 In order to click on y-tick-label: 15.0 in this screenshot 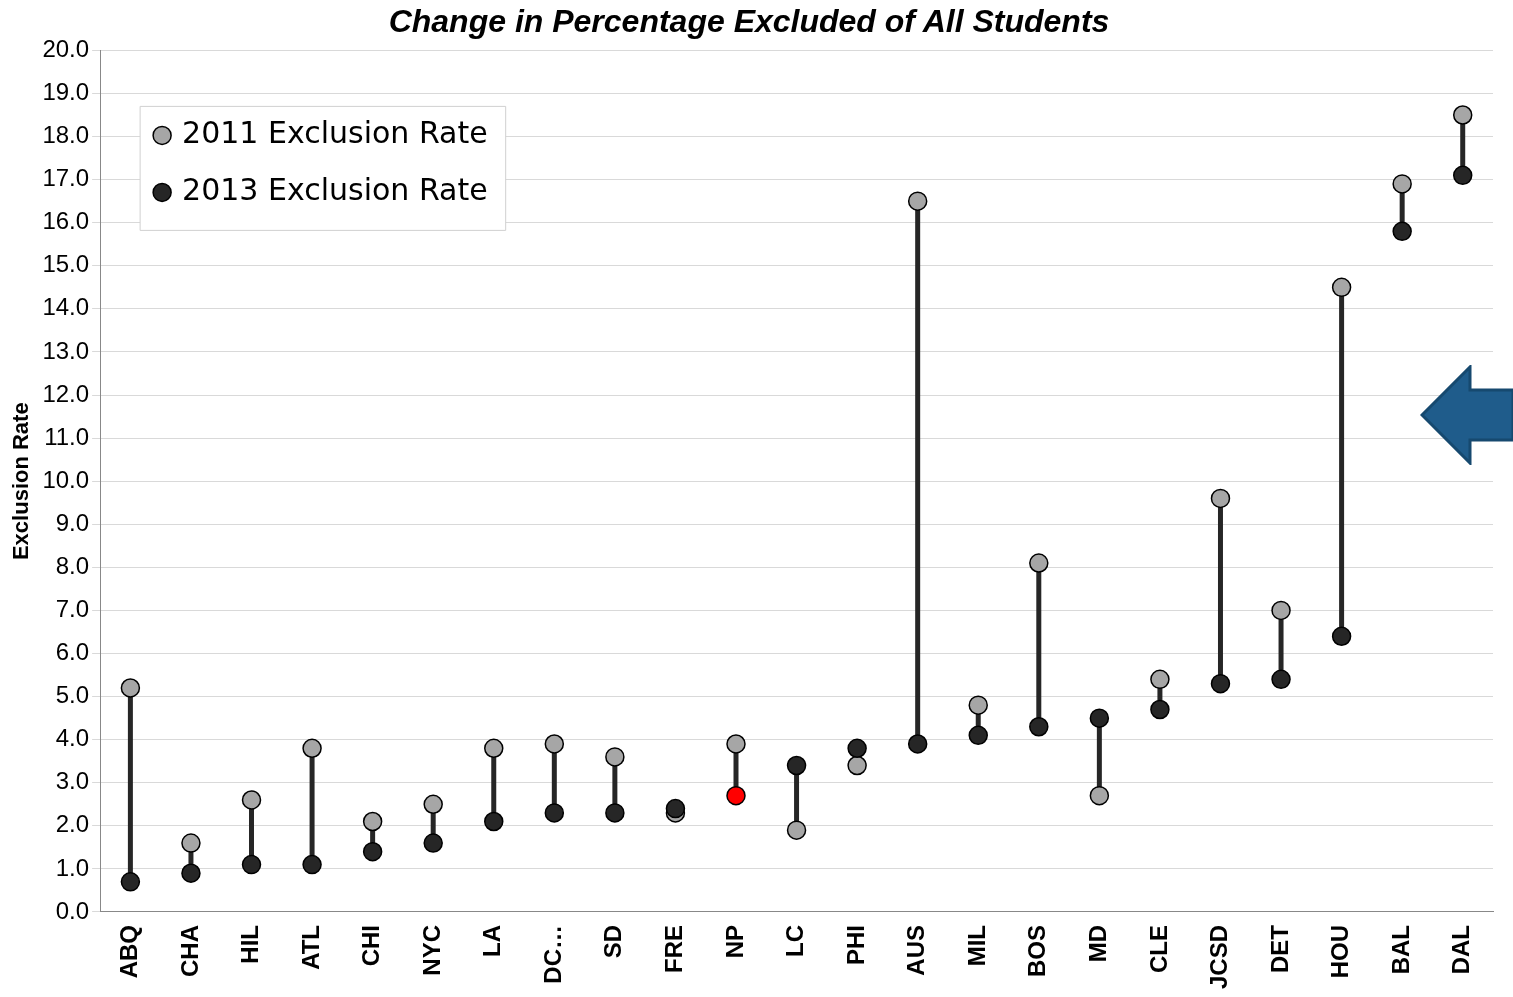, I will do `click(66, 264)`.